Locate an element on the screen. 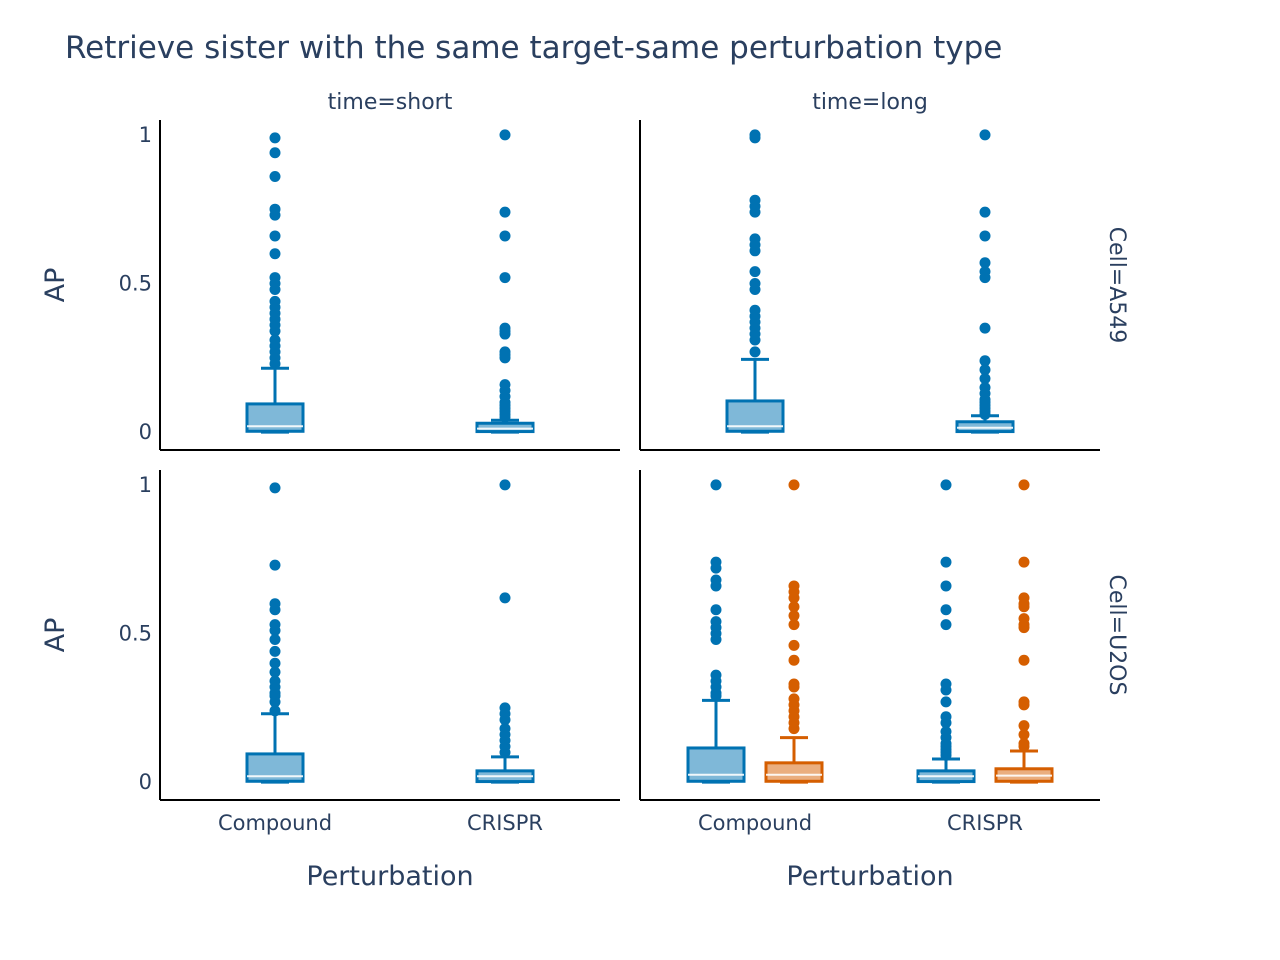 Image resolution: width=1280 pixels, height=960 pixels. panel-r1-c0-box-crispr-group_a is located at coordinates (505, 631).